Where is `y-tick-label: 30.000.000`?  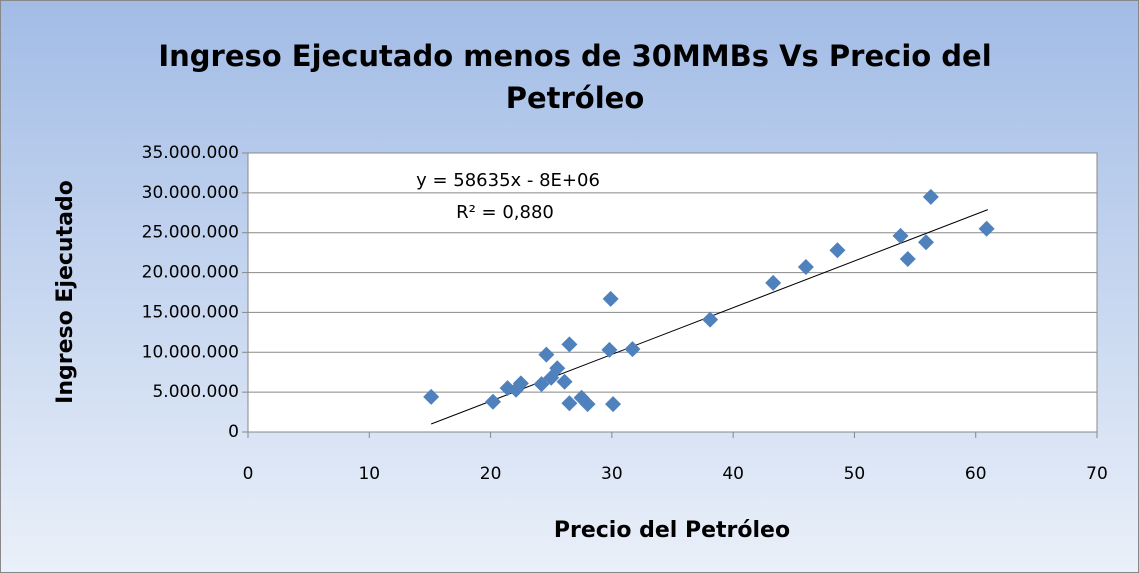
y-tick-label: 30.000.000 is located at coordinates (190, 193).